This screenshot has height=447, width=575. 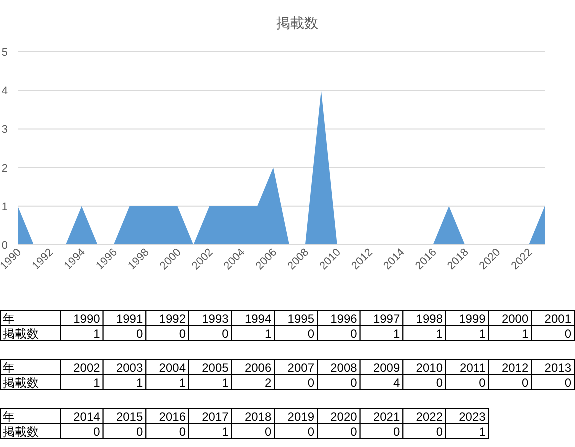 I want to click on y-tick-label: 2, so click(x=5, y=168).